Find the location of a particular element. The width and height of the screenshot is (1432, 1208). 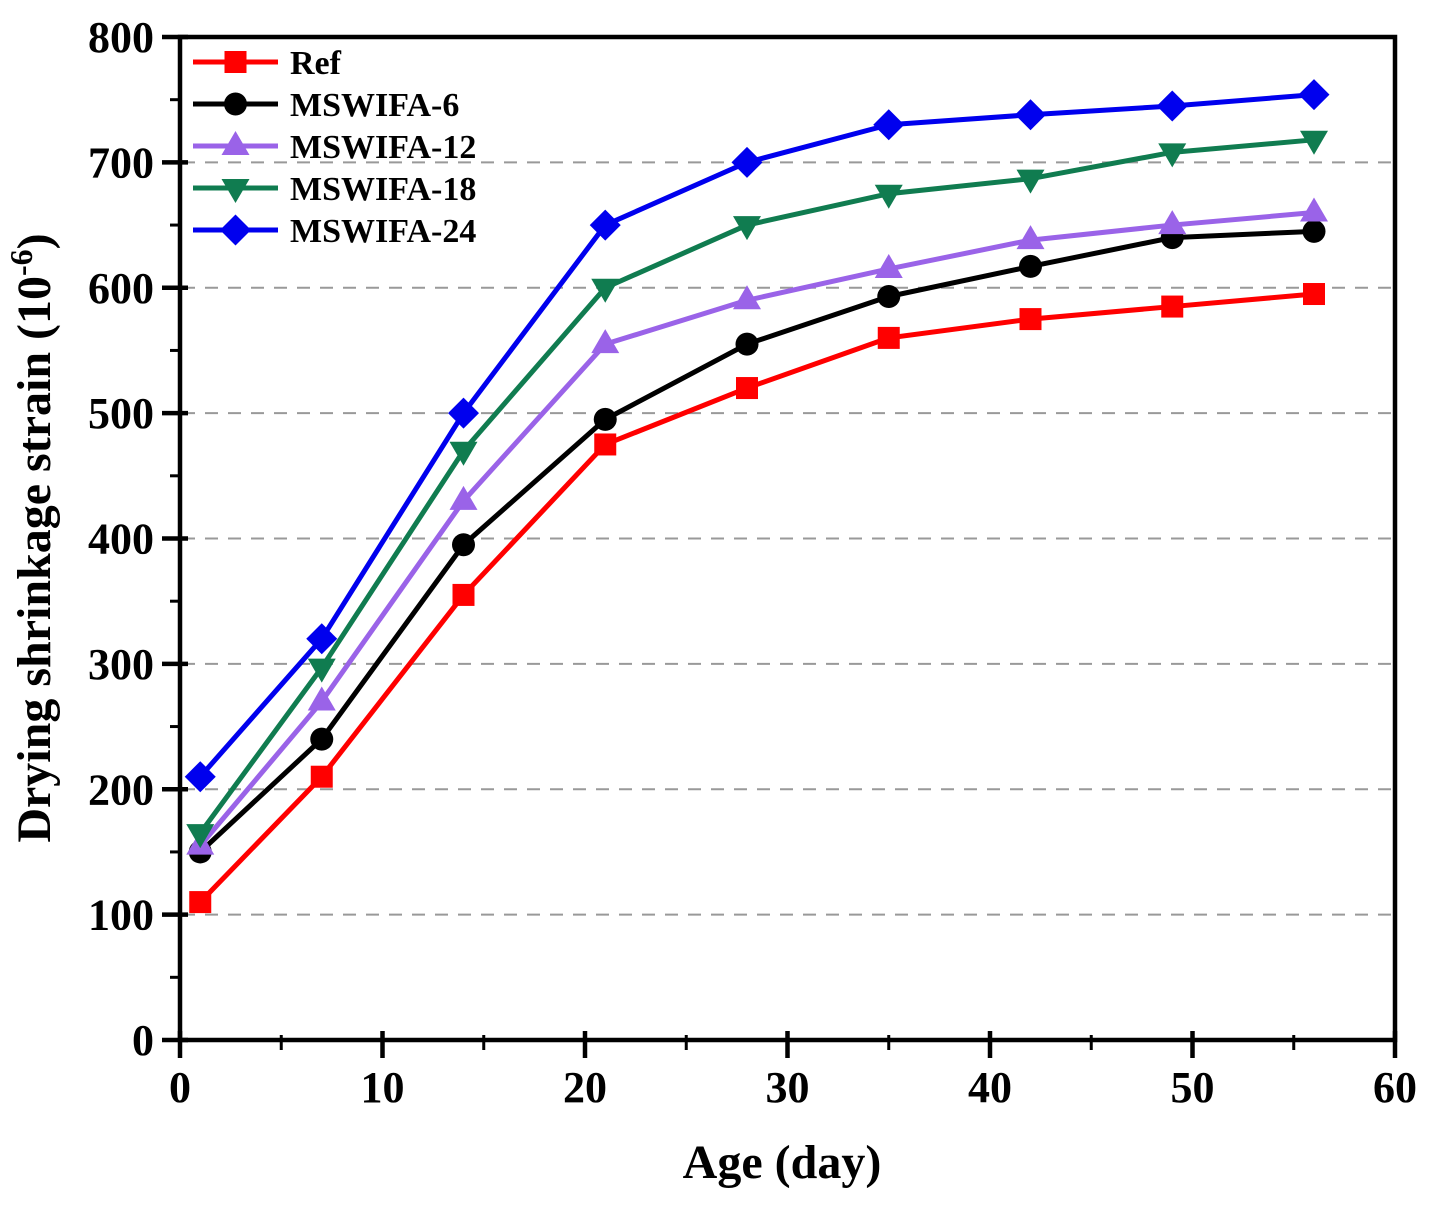

x-axis-title: Age (day) is located at coordinates (782, 1162).